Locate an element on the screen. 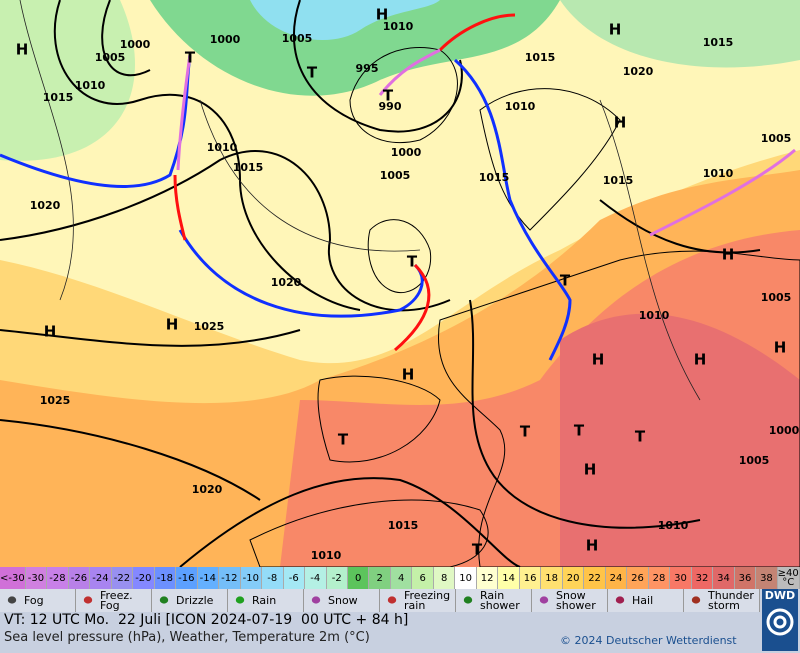 Image resolution: width=800 pixels, height=653 pixels. legend-label: Snow is located at coordinates (343, 600).